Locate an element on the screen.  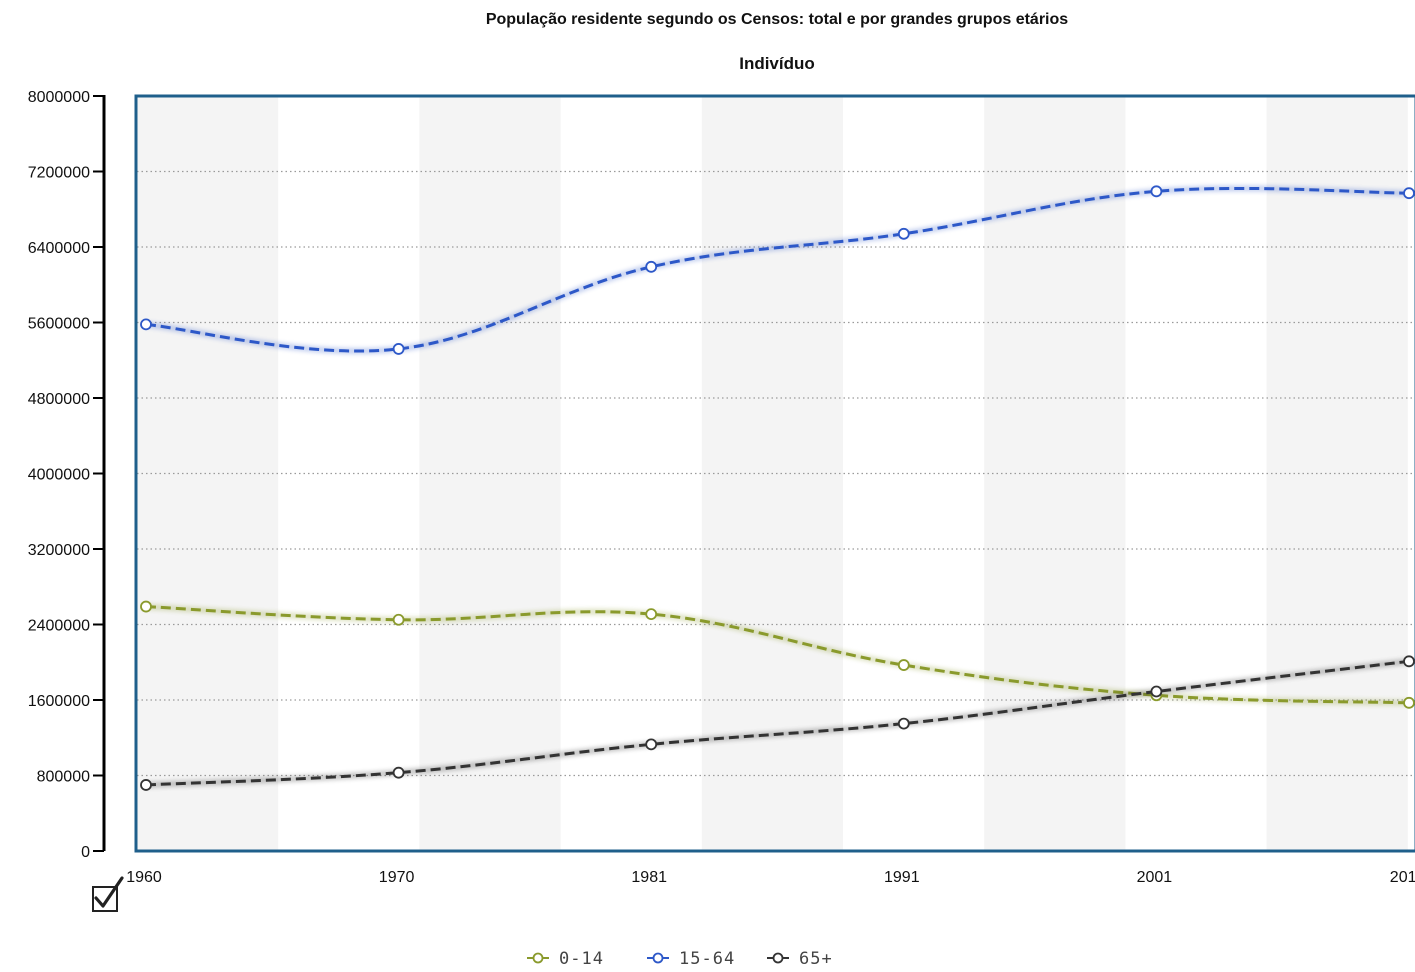
legend-item: 65+ is located at coordinates (800, 959).